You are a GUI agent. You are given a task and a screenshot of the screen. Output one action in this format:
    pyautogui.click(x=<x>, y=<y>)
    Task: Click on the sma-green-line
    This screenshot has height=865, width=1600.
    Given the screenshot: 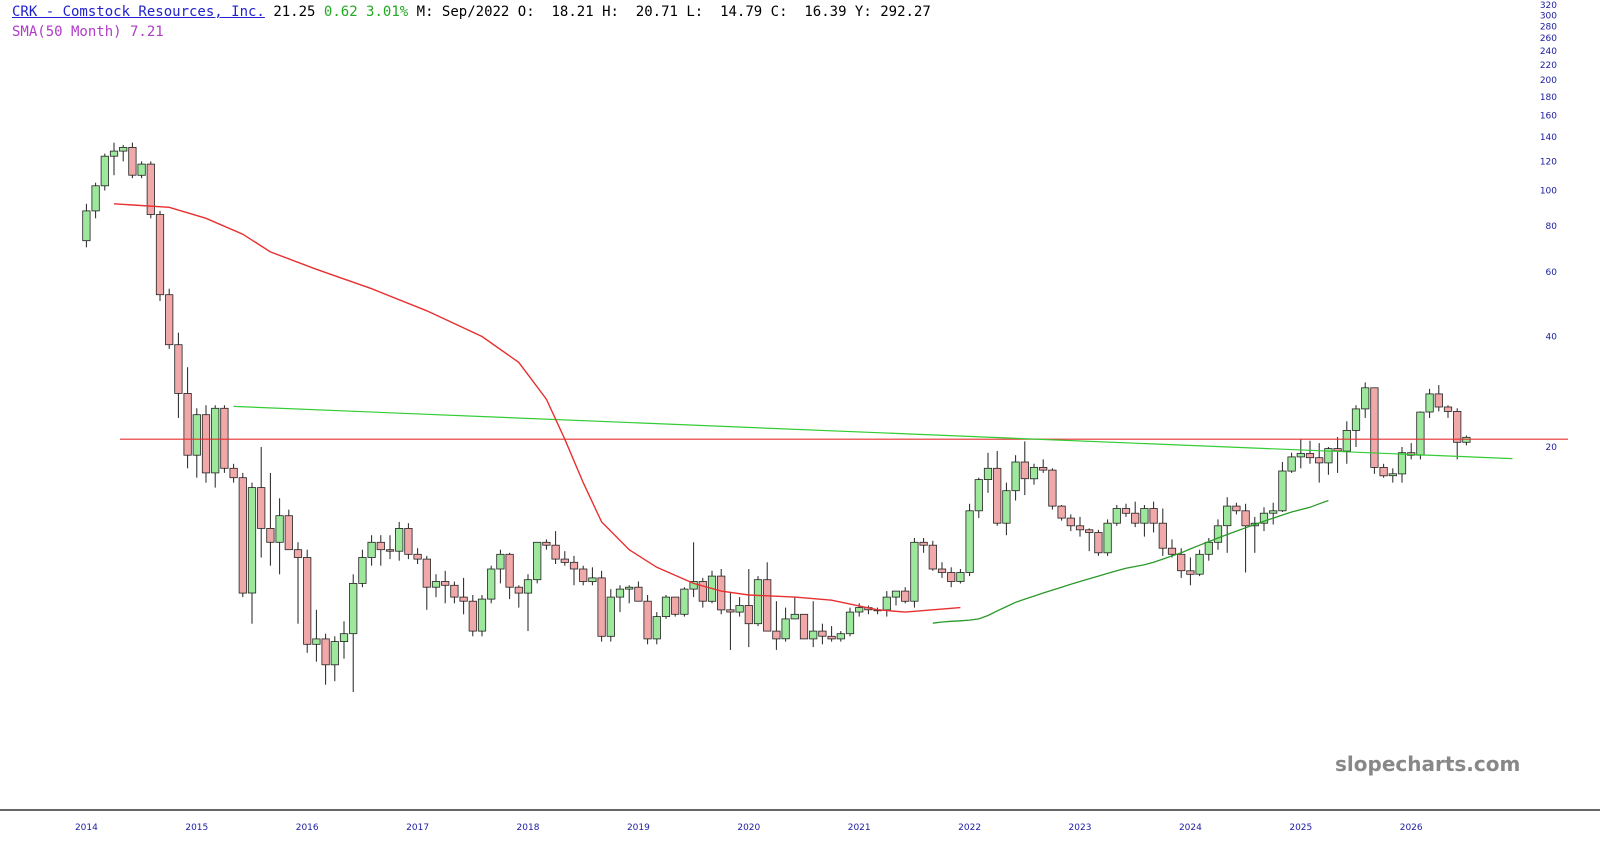 What is the action you would take?
    pyautogui.click(x=1130, y=561)
    